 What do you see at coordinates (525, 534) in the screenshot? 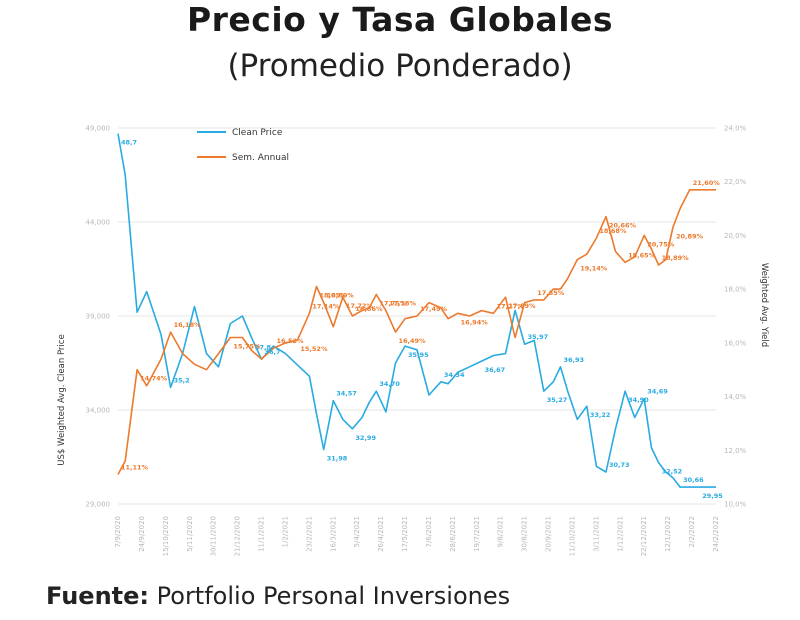
I see `x-tick-label: 30/8/2021` at bounding box center [525, 534].